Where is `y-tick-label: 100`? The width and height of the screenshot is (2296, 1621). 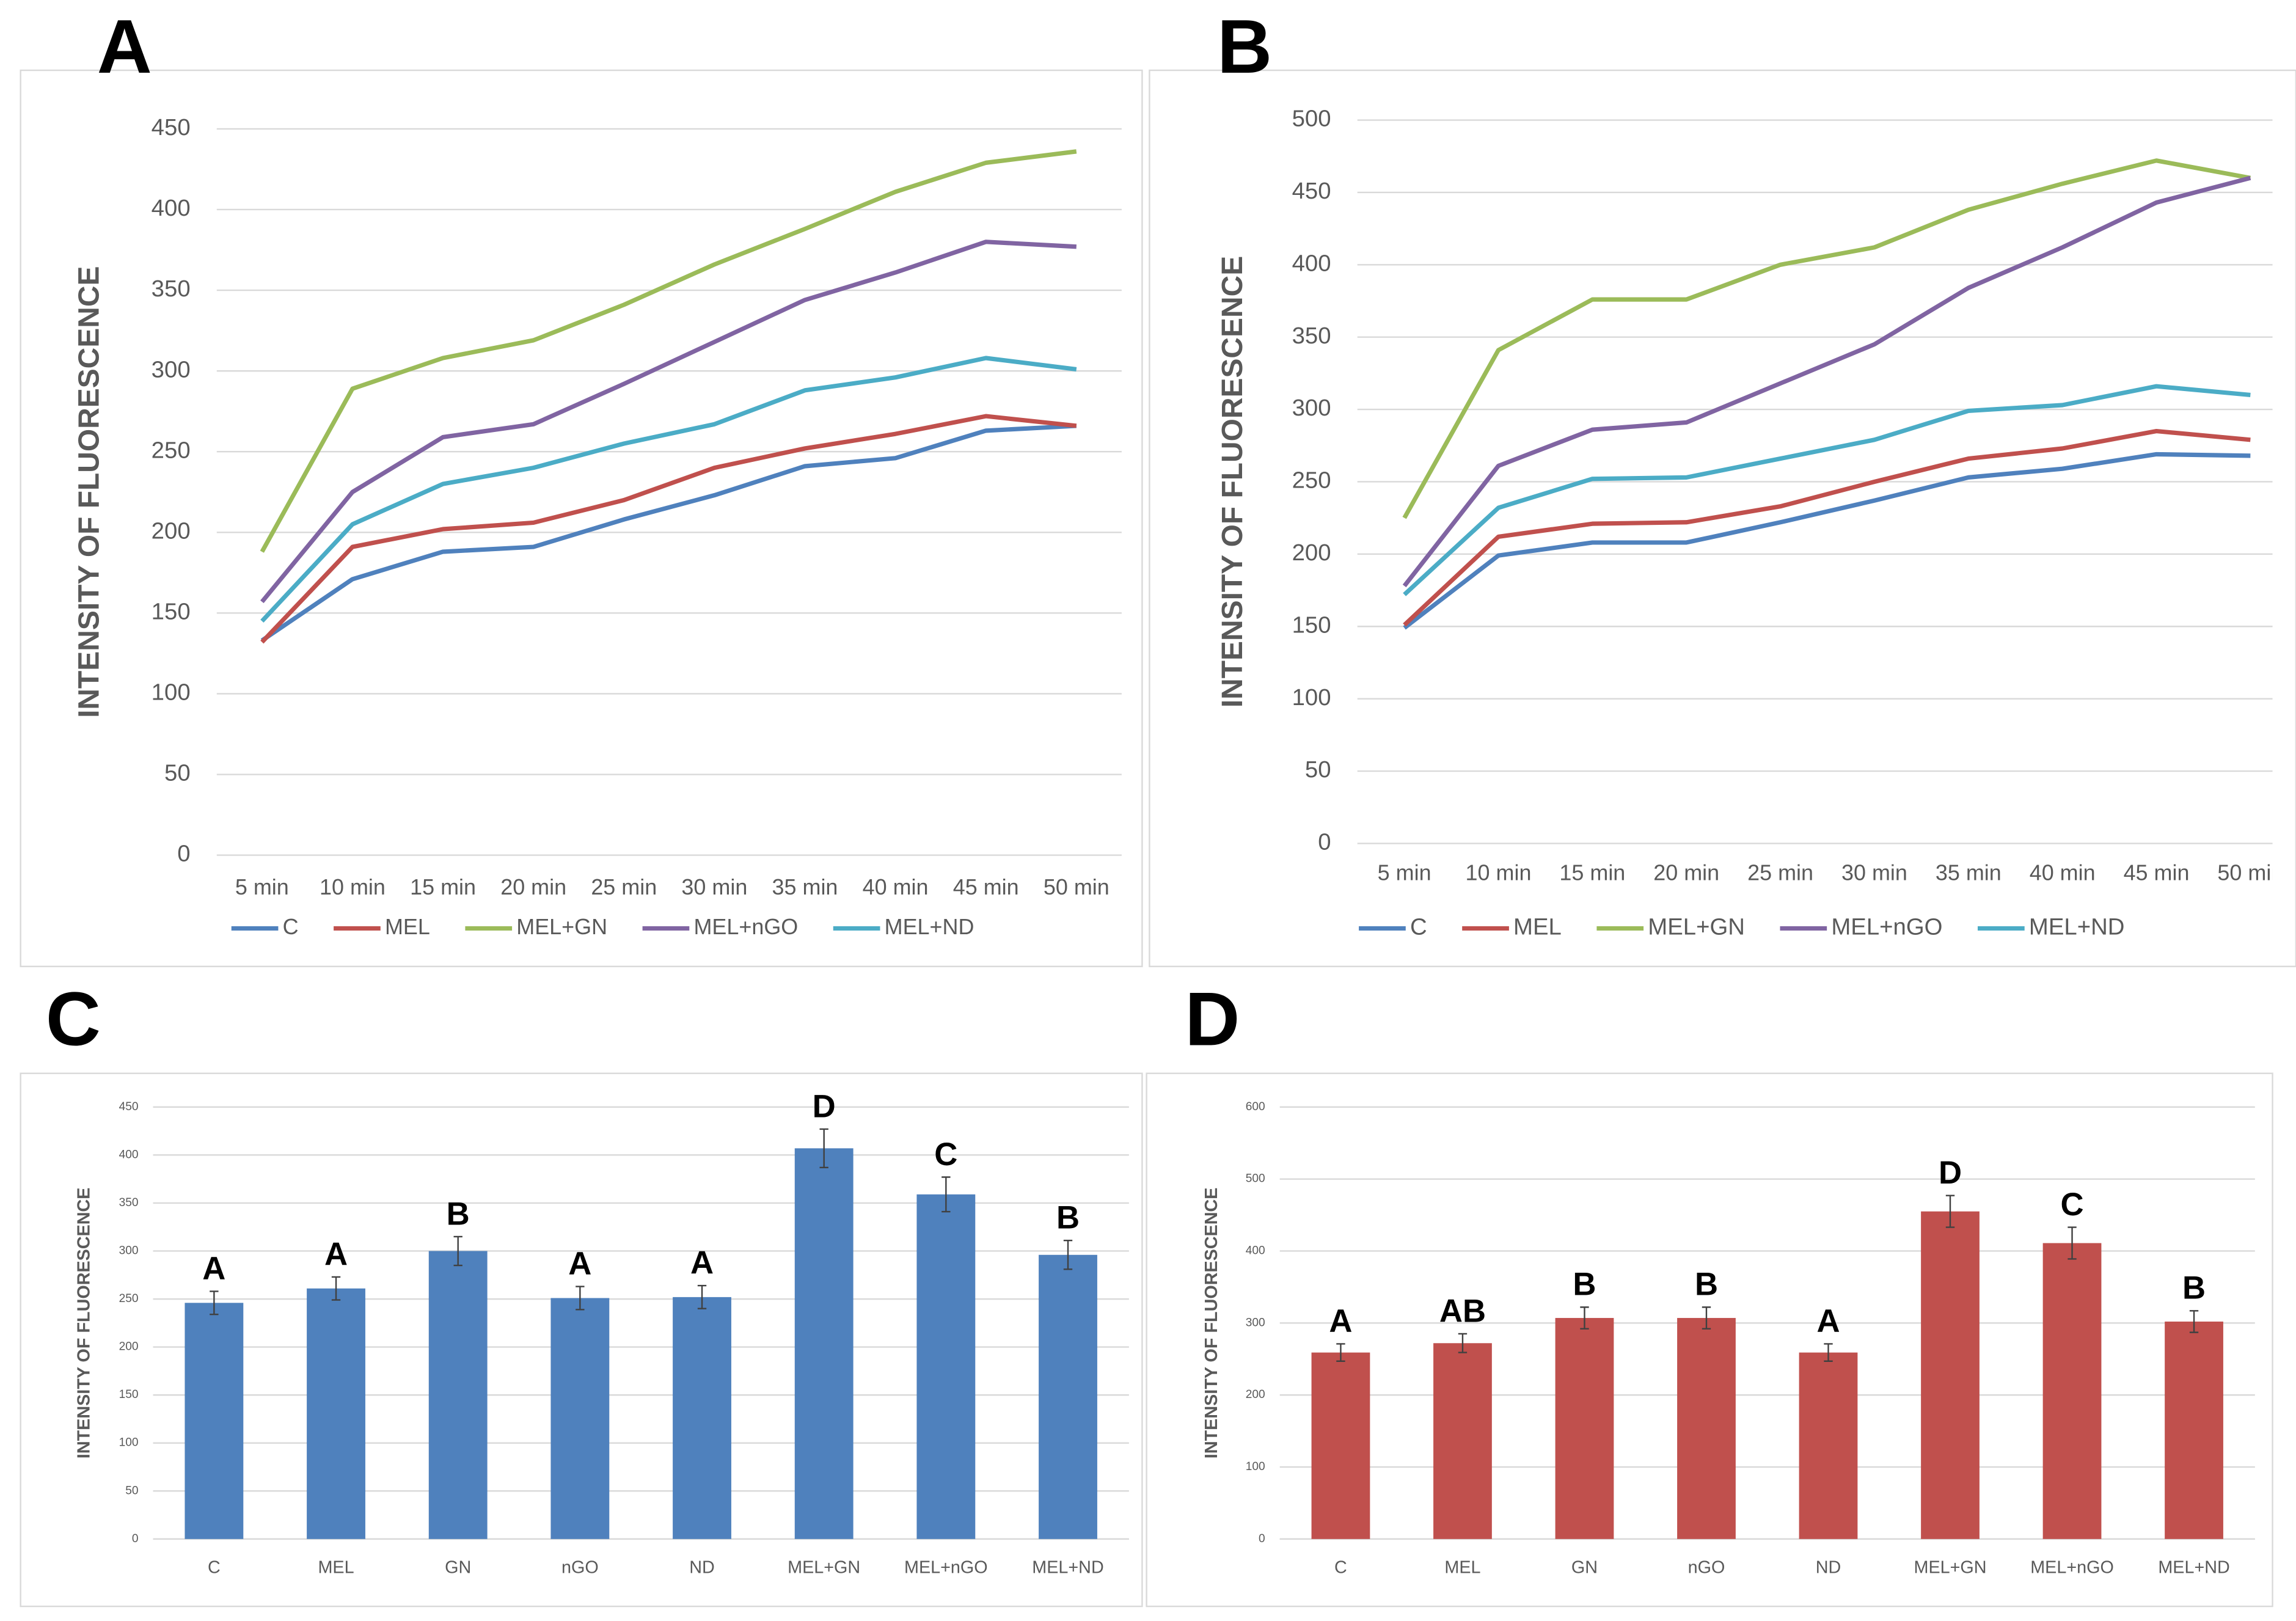 y-tick-label: 100 is located at coordinates (1255, 1466).